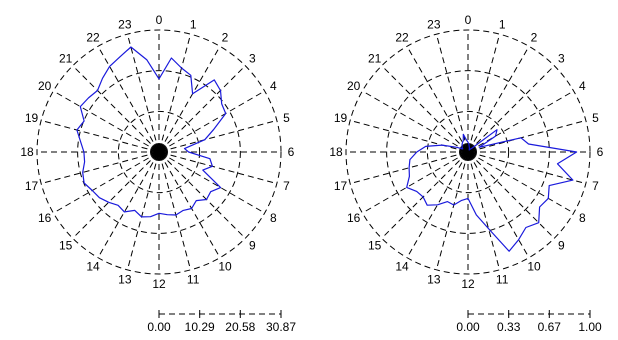 Image resolution: width=618 pixels, height=340 pixels. What do you see at coordinates (291, 152) in the screenshot?
I see `angle-label-6: 6` at bounding box center [291, 152].